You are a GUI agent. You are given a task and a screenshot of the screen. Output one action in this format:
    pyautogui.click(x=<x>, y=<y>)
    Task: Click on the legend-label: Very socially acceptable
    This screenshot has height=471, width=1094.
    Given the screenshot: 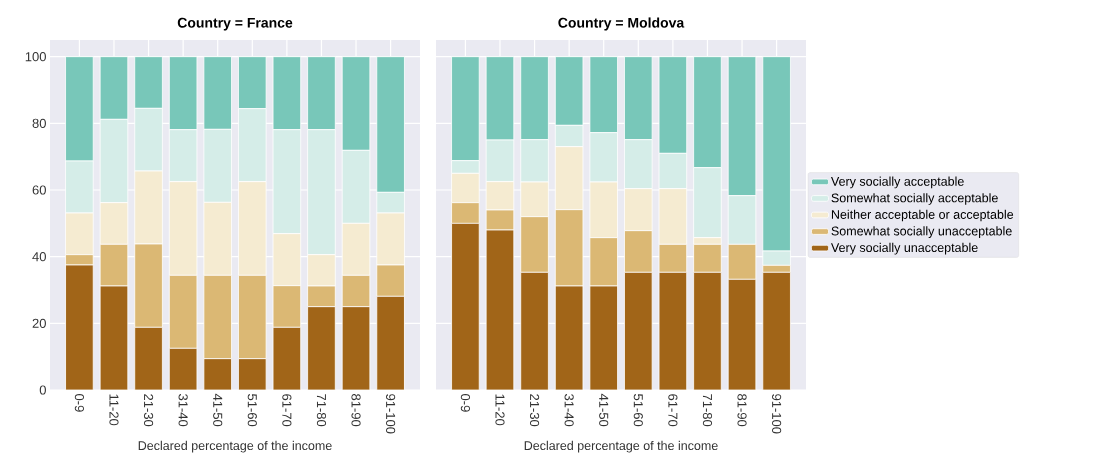 What is the action you would take?
    pyautogui.click(x=897, y=182)
    